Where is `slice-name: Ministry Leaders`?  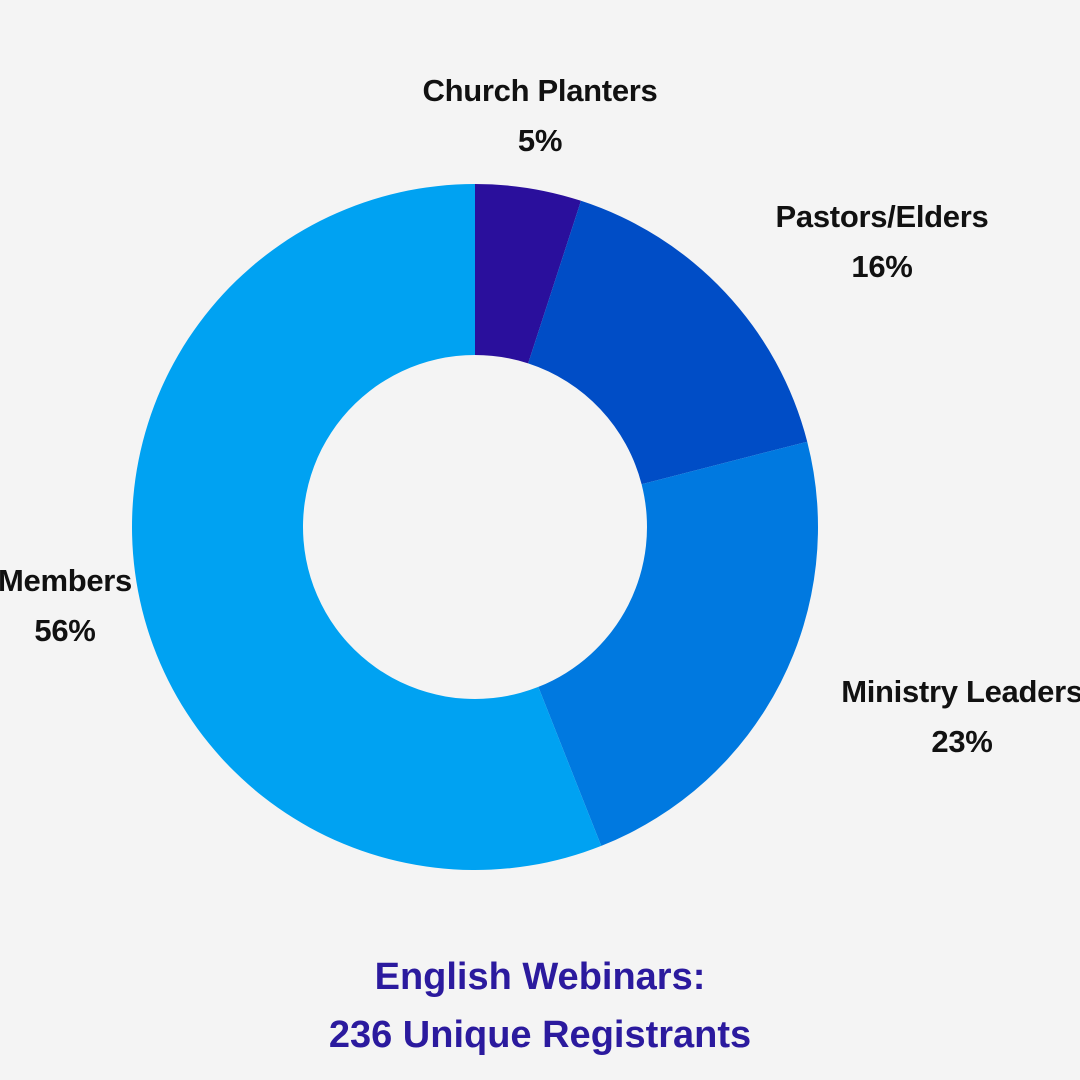
slice-name: Ministry Leaders is located at coordinates (960, 691).